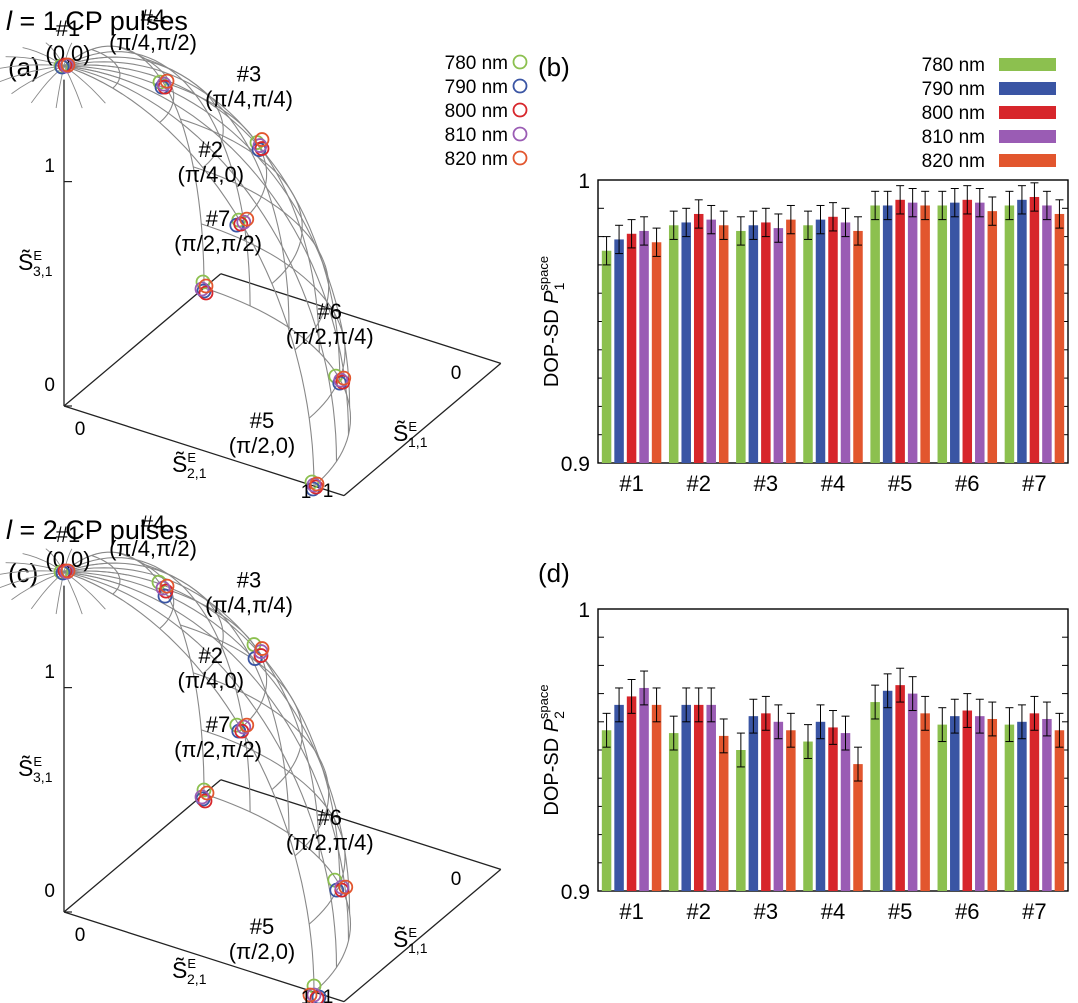 This screenshot has width=1078, height=1003. What do you see at coordinates (631, 911) in the screenshot?
I see `x-tick-label: #1` at bounding box center [631, 911].